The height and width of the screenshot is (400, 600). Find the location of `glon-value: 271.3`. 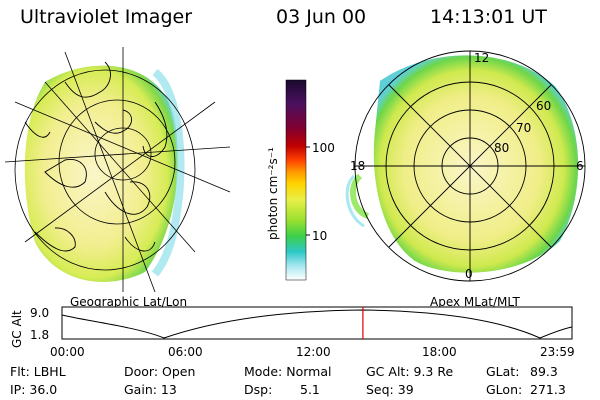

glon-value: 271.3 is located at coordinates (548, 389).